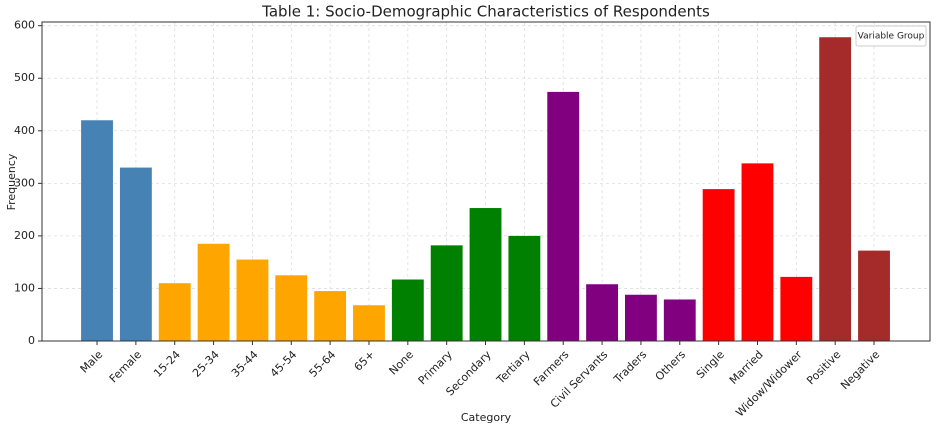 The width and height of the screenshot is (936, 430). What do you see at coordinates (24, 182) in the screenshot?
I see `y-tick-label: 300` at bounding box center [24, 182].